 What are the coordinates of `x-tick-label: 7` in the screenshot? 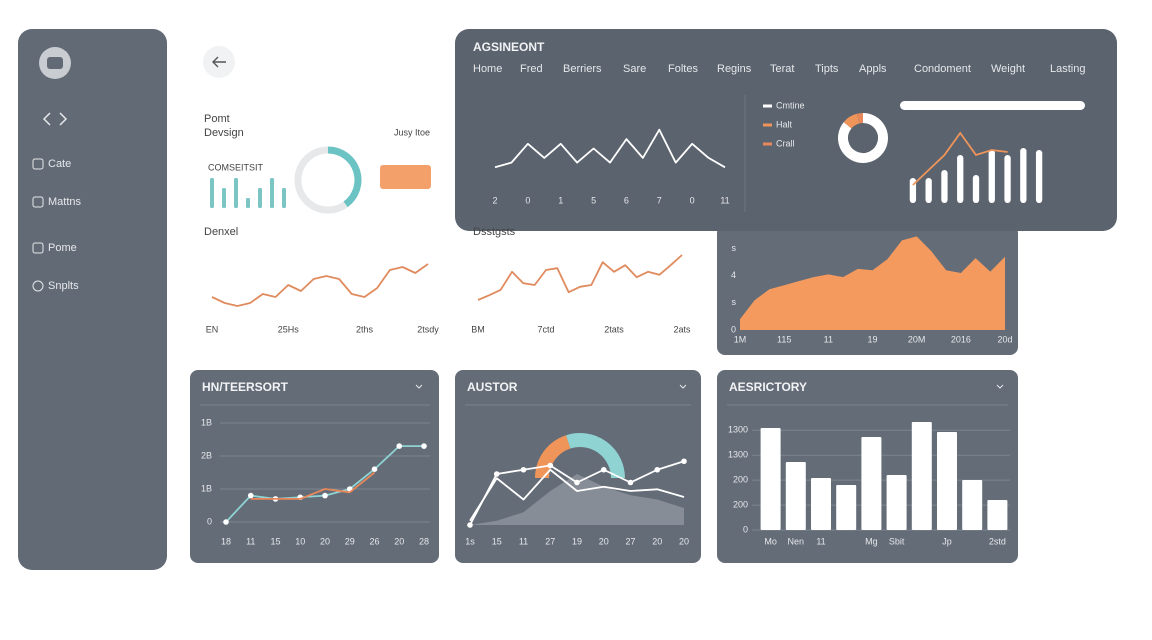 It's located at (659, 200).